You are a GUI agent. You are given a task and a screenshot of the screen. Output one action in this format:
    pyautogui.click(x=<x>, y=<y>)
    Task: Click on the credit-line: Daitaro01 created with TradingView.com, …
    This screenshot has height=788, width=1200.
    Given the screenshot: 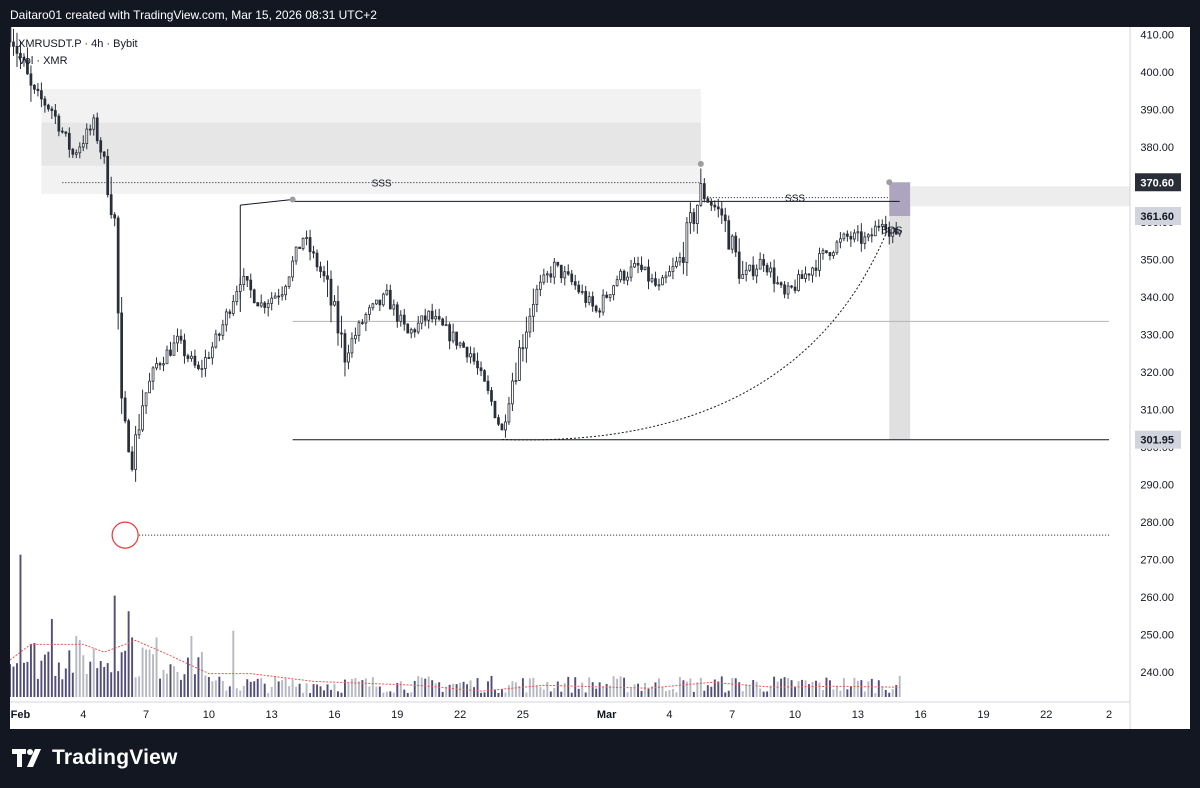 What is the action you would take?
    pyautogui.click(x=193, y=15)
    